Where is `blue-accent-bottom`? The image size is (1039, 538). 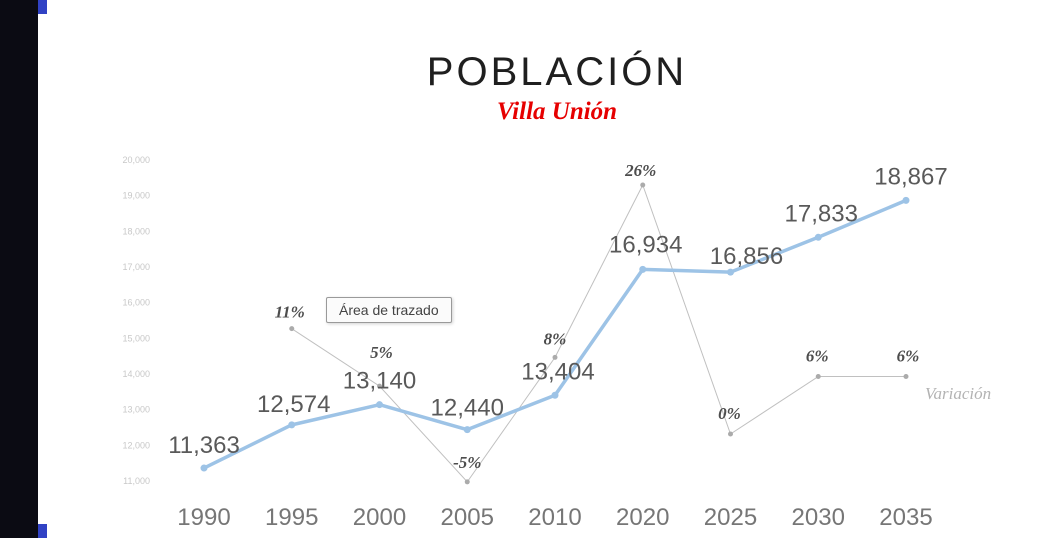 blue-accent-bottom is located at coordinates (42, 531).